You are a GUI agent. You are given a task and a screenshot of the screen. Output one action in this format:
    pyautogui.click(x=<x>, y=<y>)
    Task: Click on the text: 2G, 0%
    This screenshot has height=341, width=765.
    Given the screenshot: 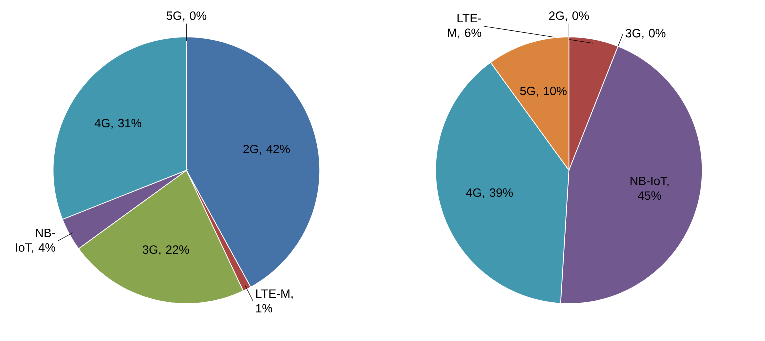 What is the action you would take?
    pyautogui.click(x=569, y=17)
    